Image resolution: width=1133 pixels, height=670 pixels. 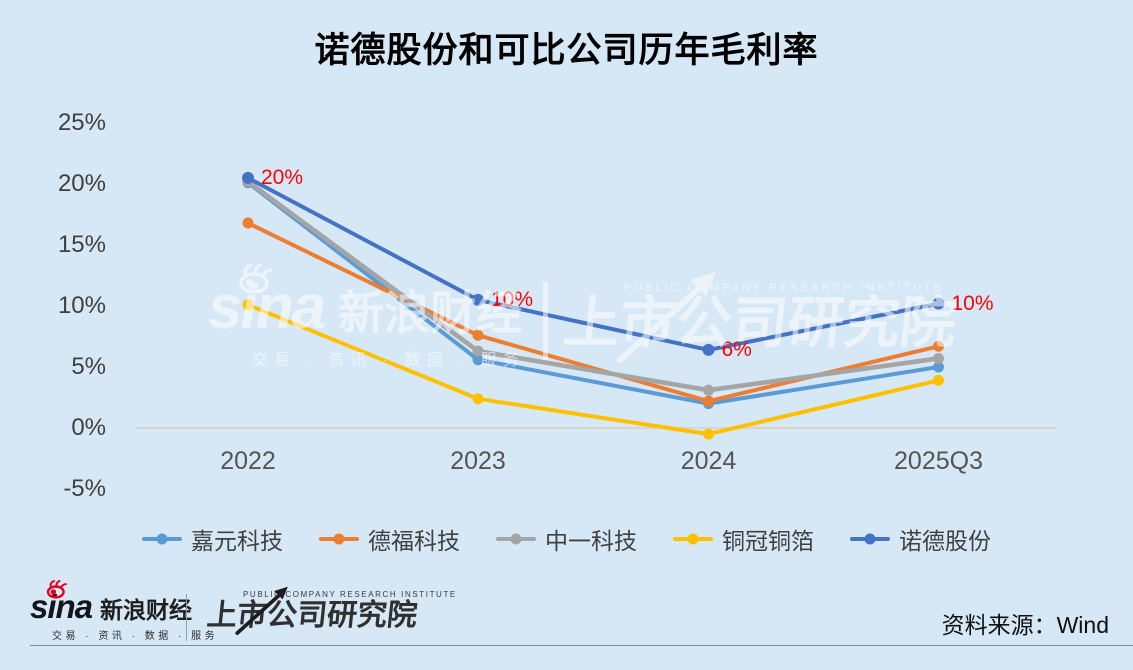 I want to click on data-point-zhongyi-keji-2024, so click(x=708, y=390).